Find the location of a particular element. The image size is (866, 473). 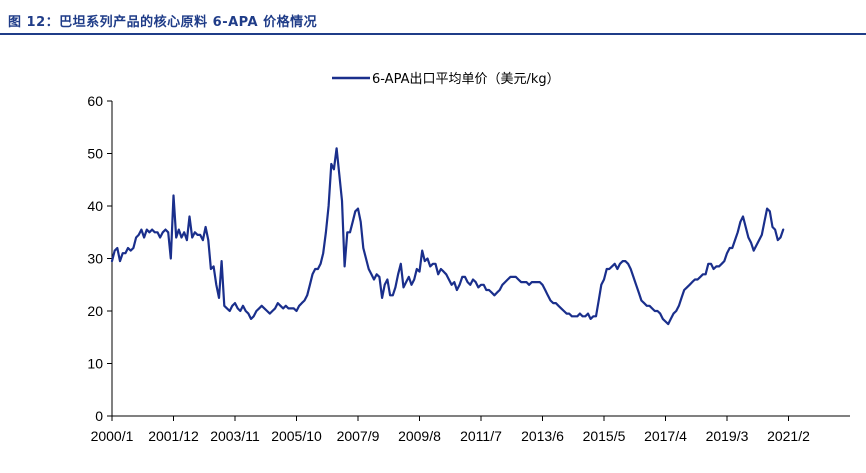

x-tick-label: 2005/10 is located at coordinates (296, 436).